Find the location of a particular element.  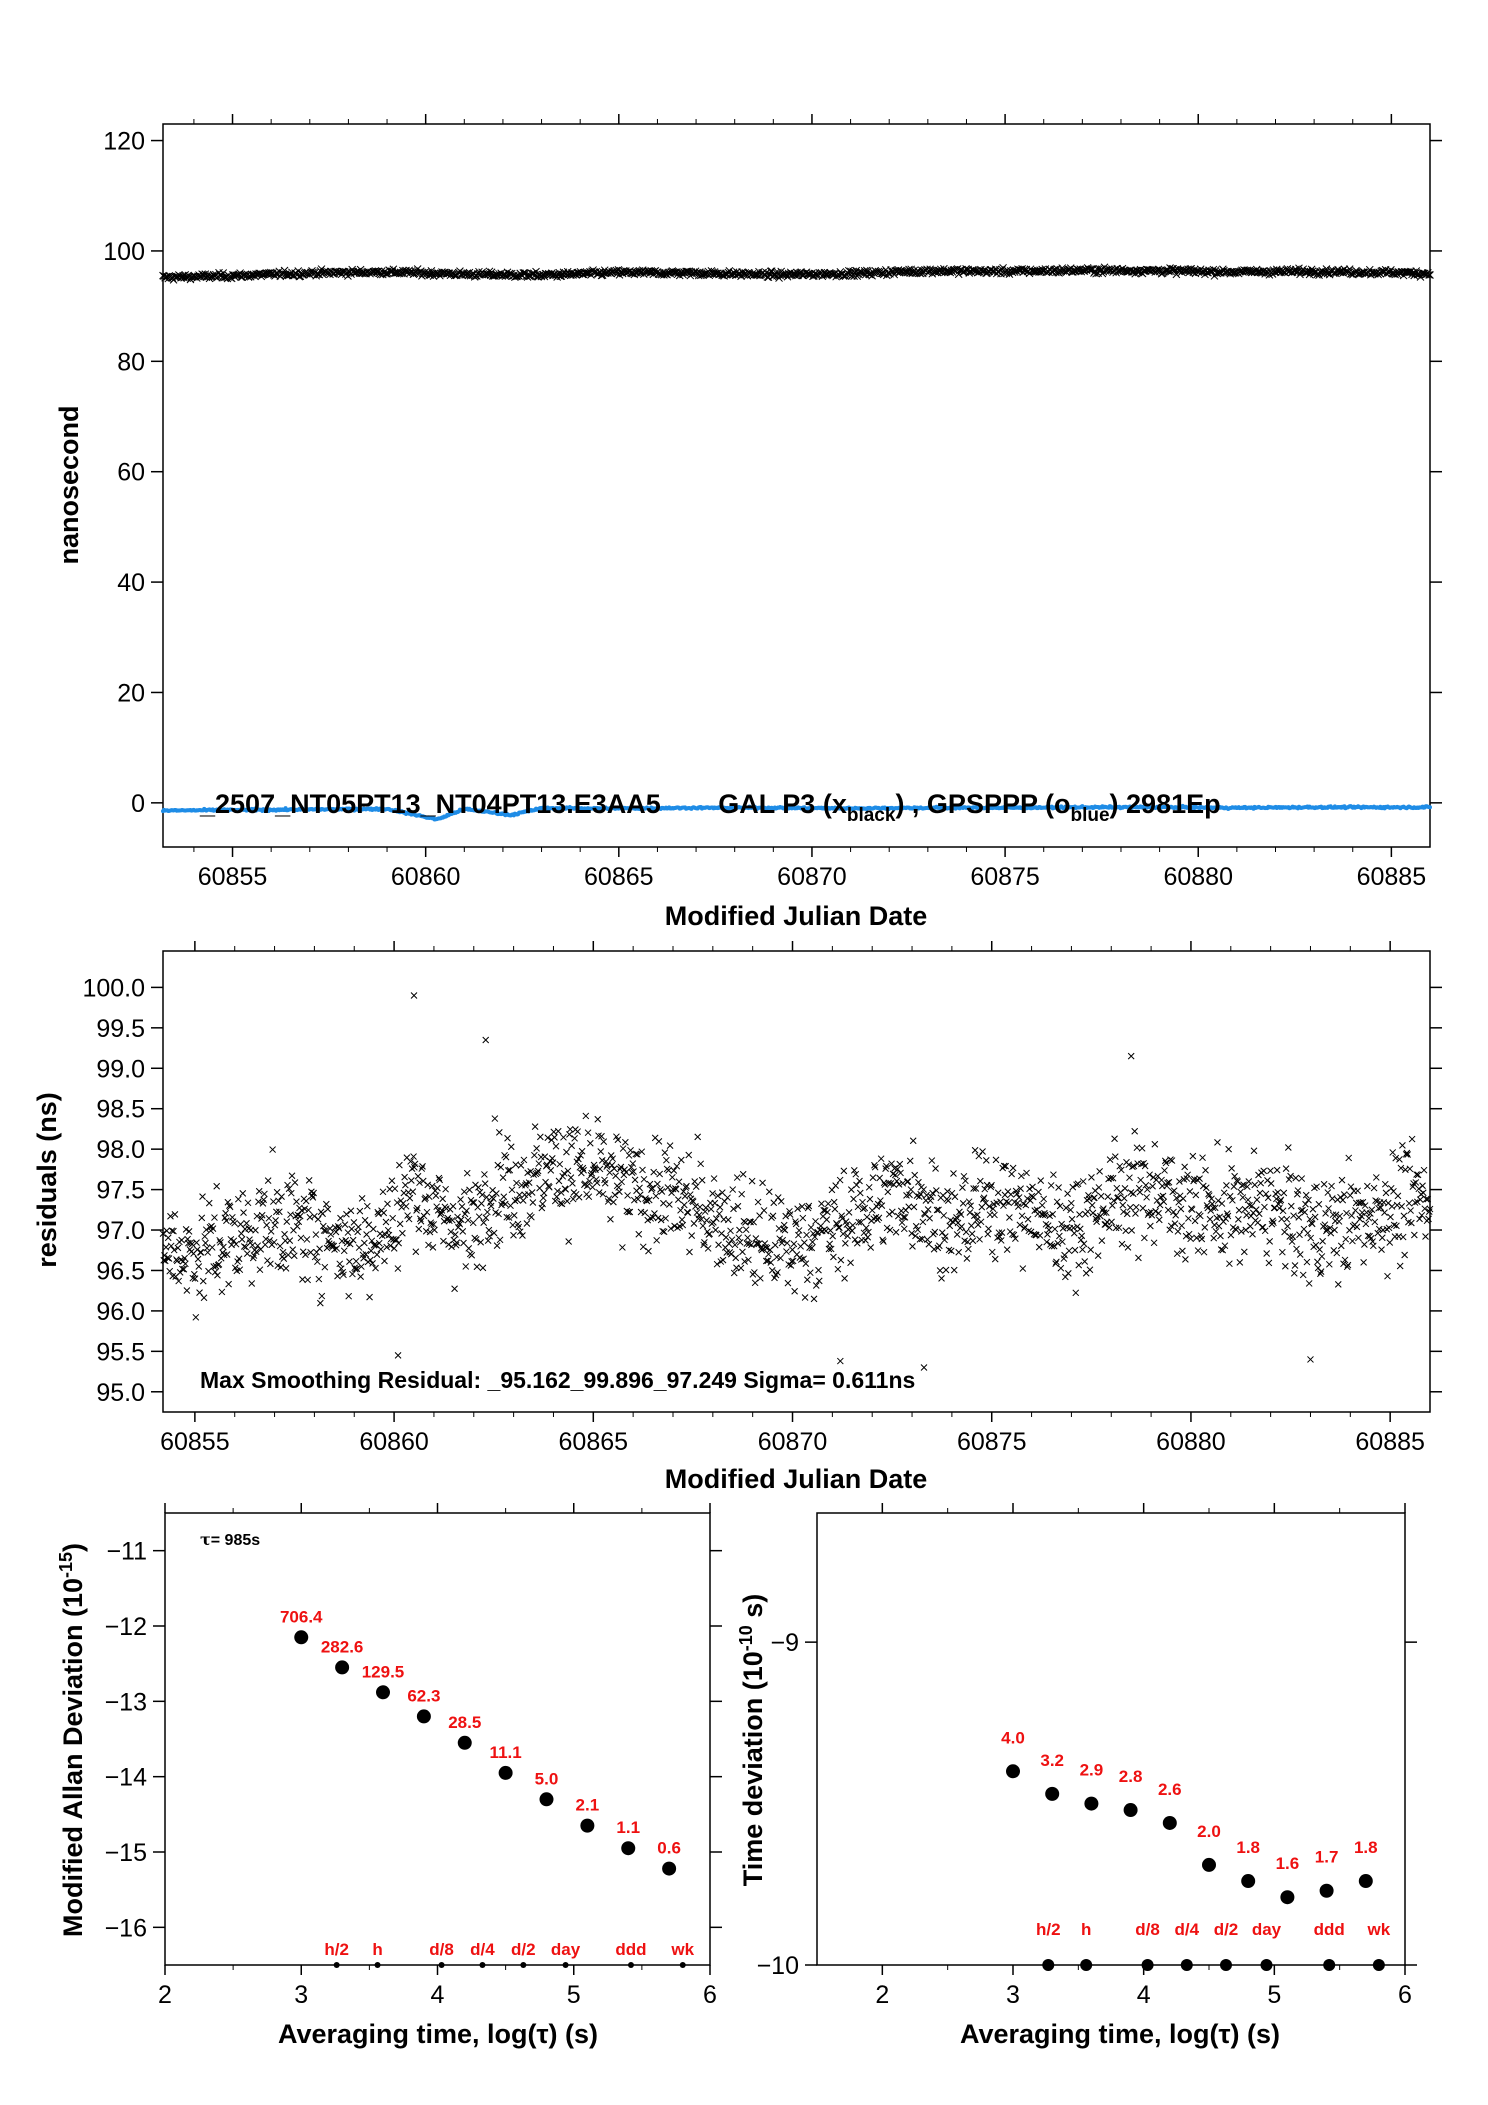

y-tick-label: −14 is located at coordinates (126, 1778).